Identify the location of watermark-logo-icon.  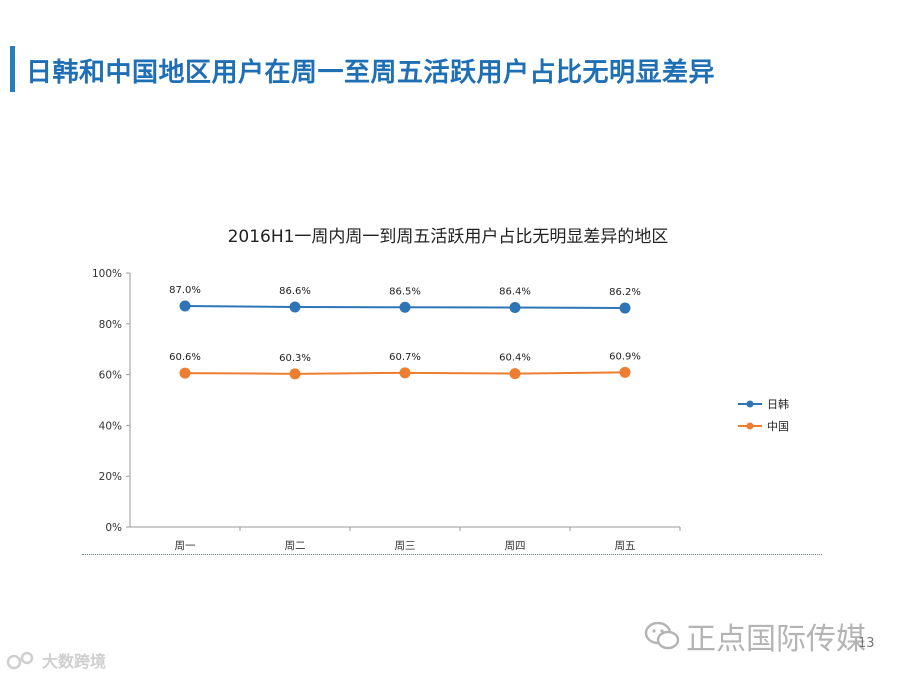
(20, 660).